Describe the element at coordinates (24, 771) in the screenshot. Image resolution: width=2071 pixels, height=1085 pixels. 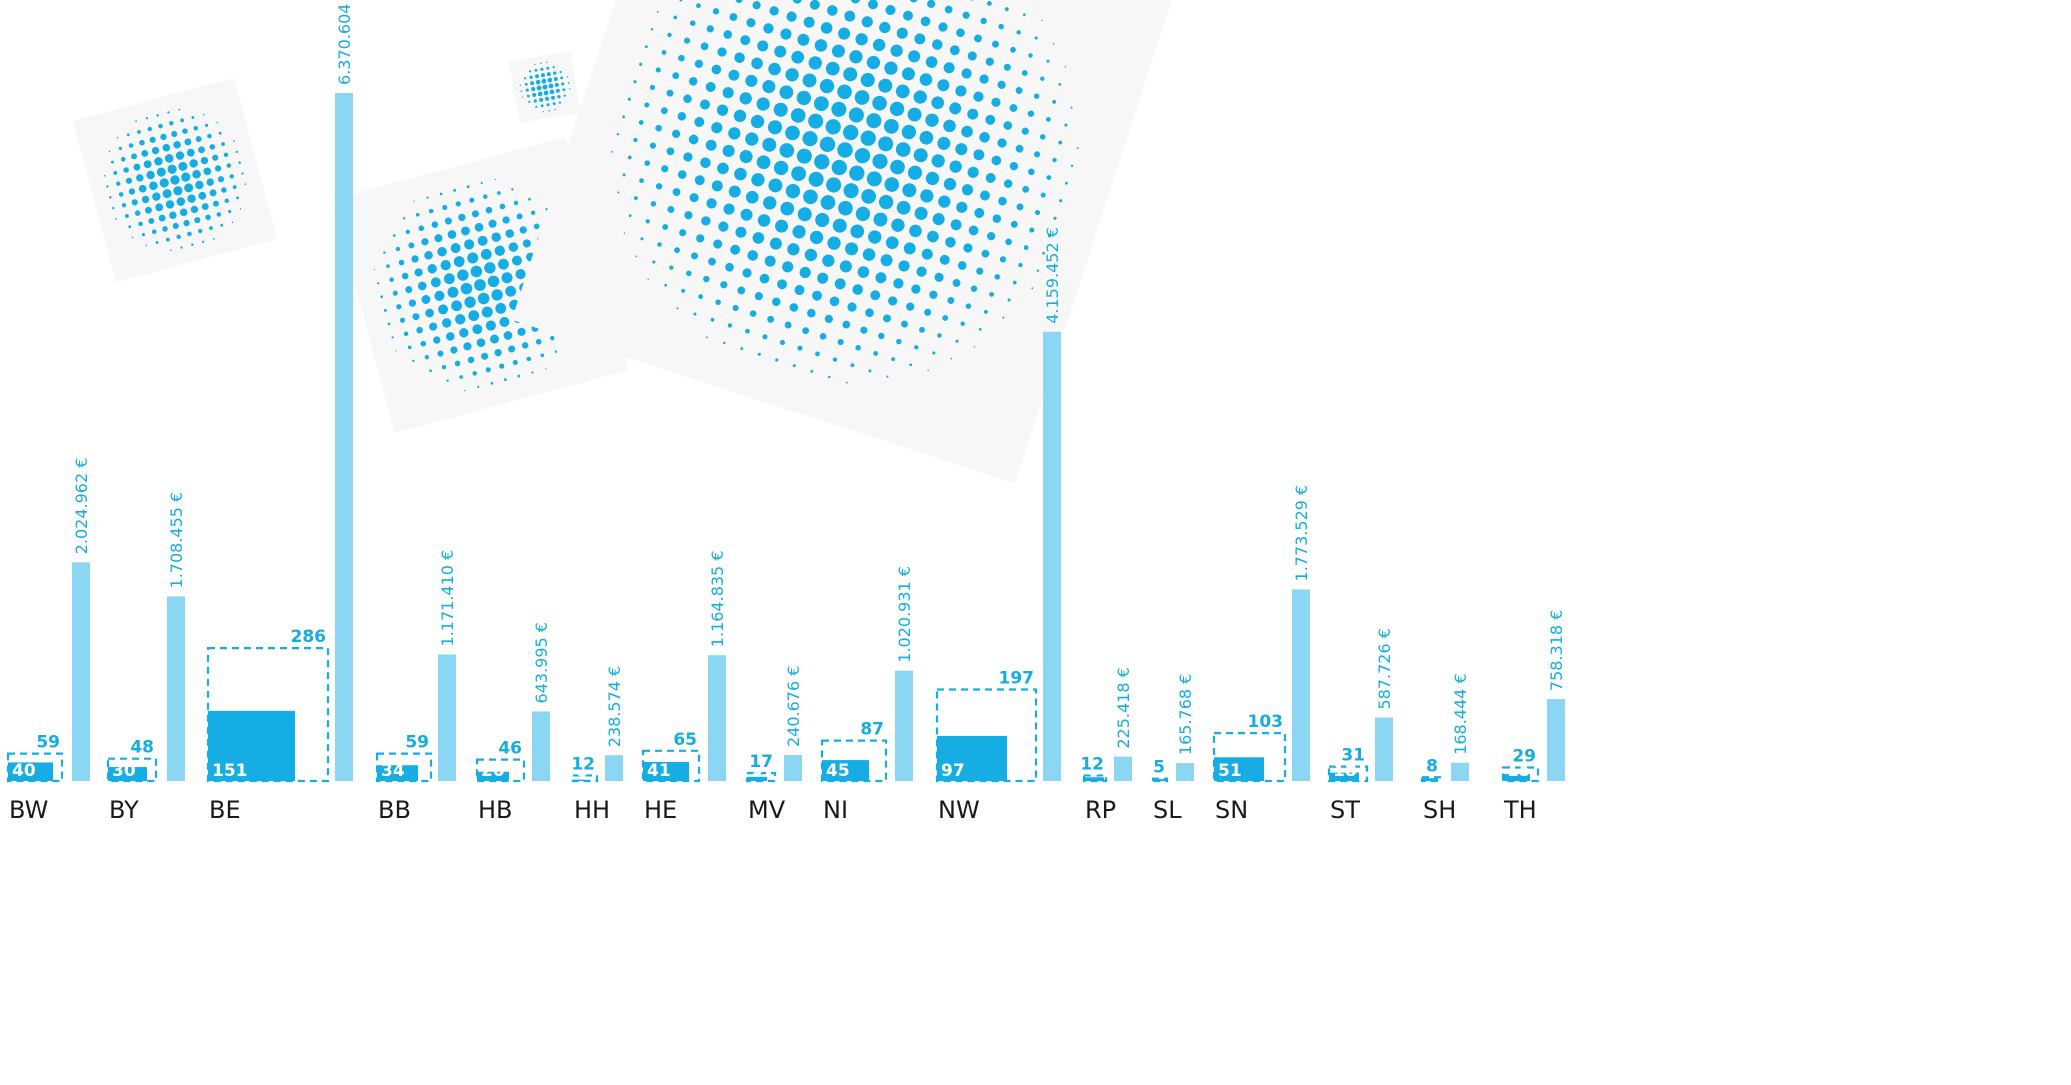
I see `count-label: 40` at that location.